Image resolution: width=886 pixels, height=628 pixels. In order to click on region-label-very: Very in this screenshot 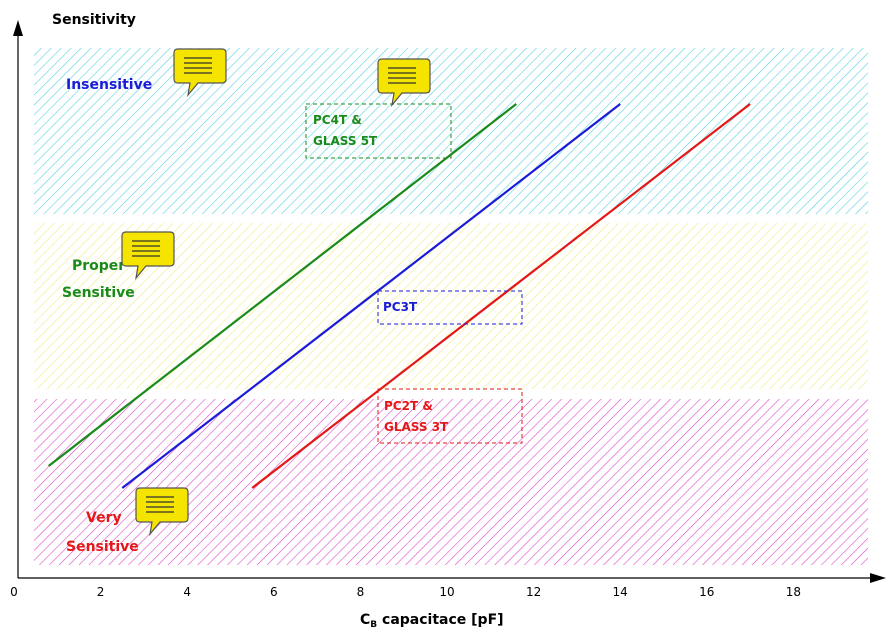, I will do `click(104, 518)`.